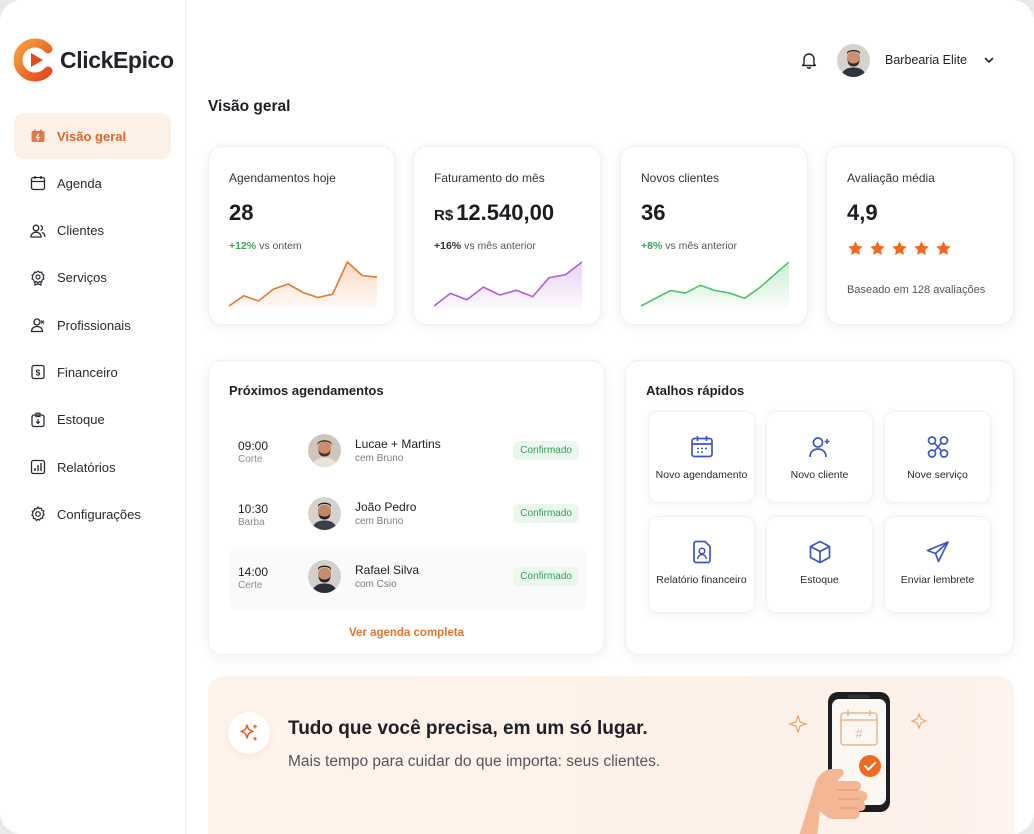  I want to click on sidebar-item-servicos: Serviços, so click(92, 278).